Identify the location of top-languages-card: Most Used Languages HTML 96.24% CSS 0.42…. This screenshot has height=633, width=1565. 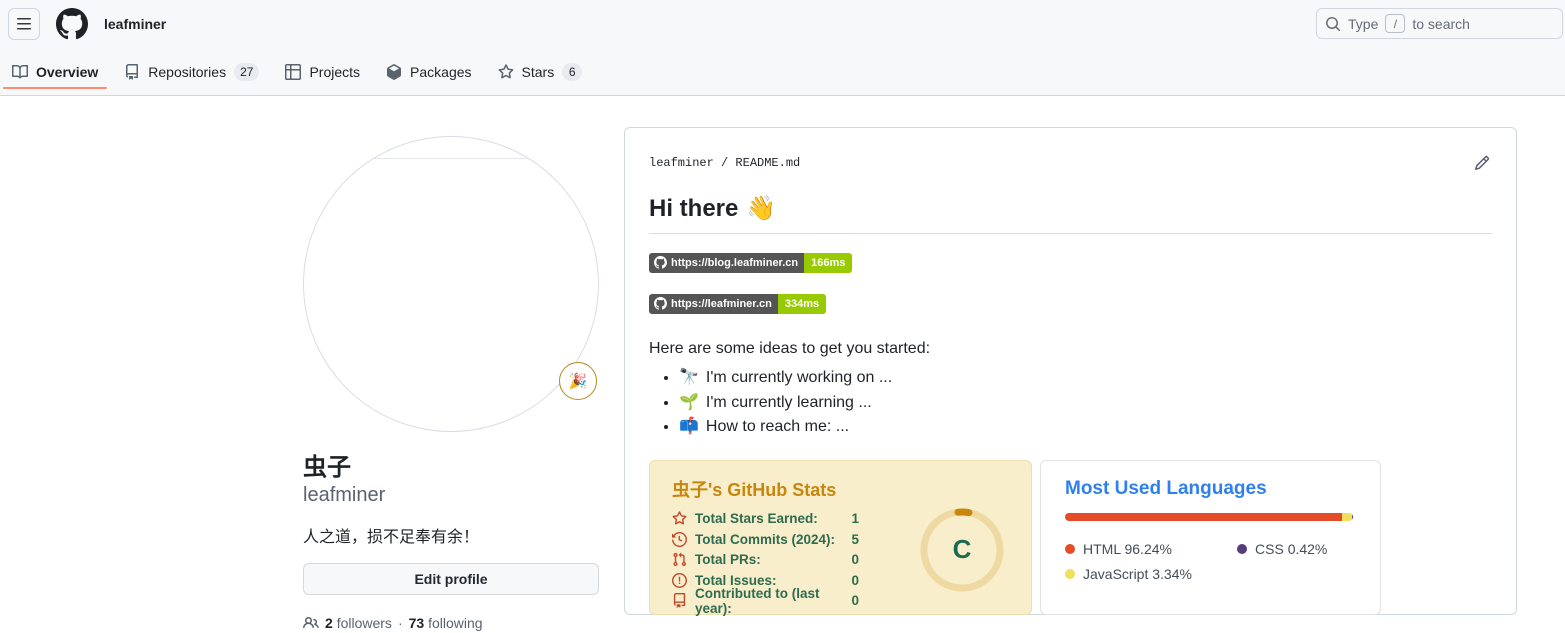
(1210, 537).